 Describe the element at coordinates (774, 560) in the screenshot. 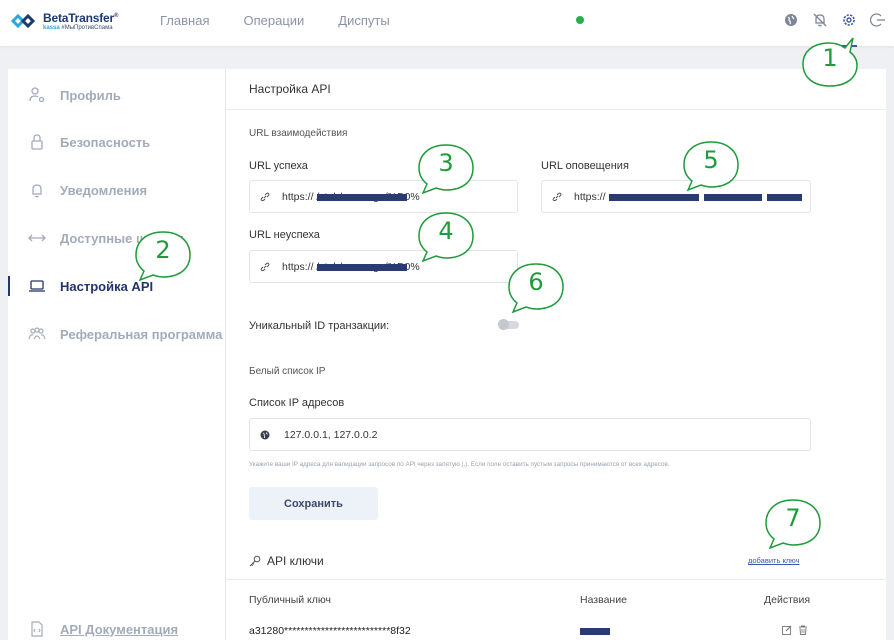

I see `add-key-link: добавить ключ` at that location.